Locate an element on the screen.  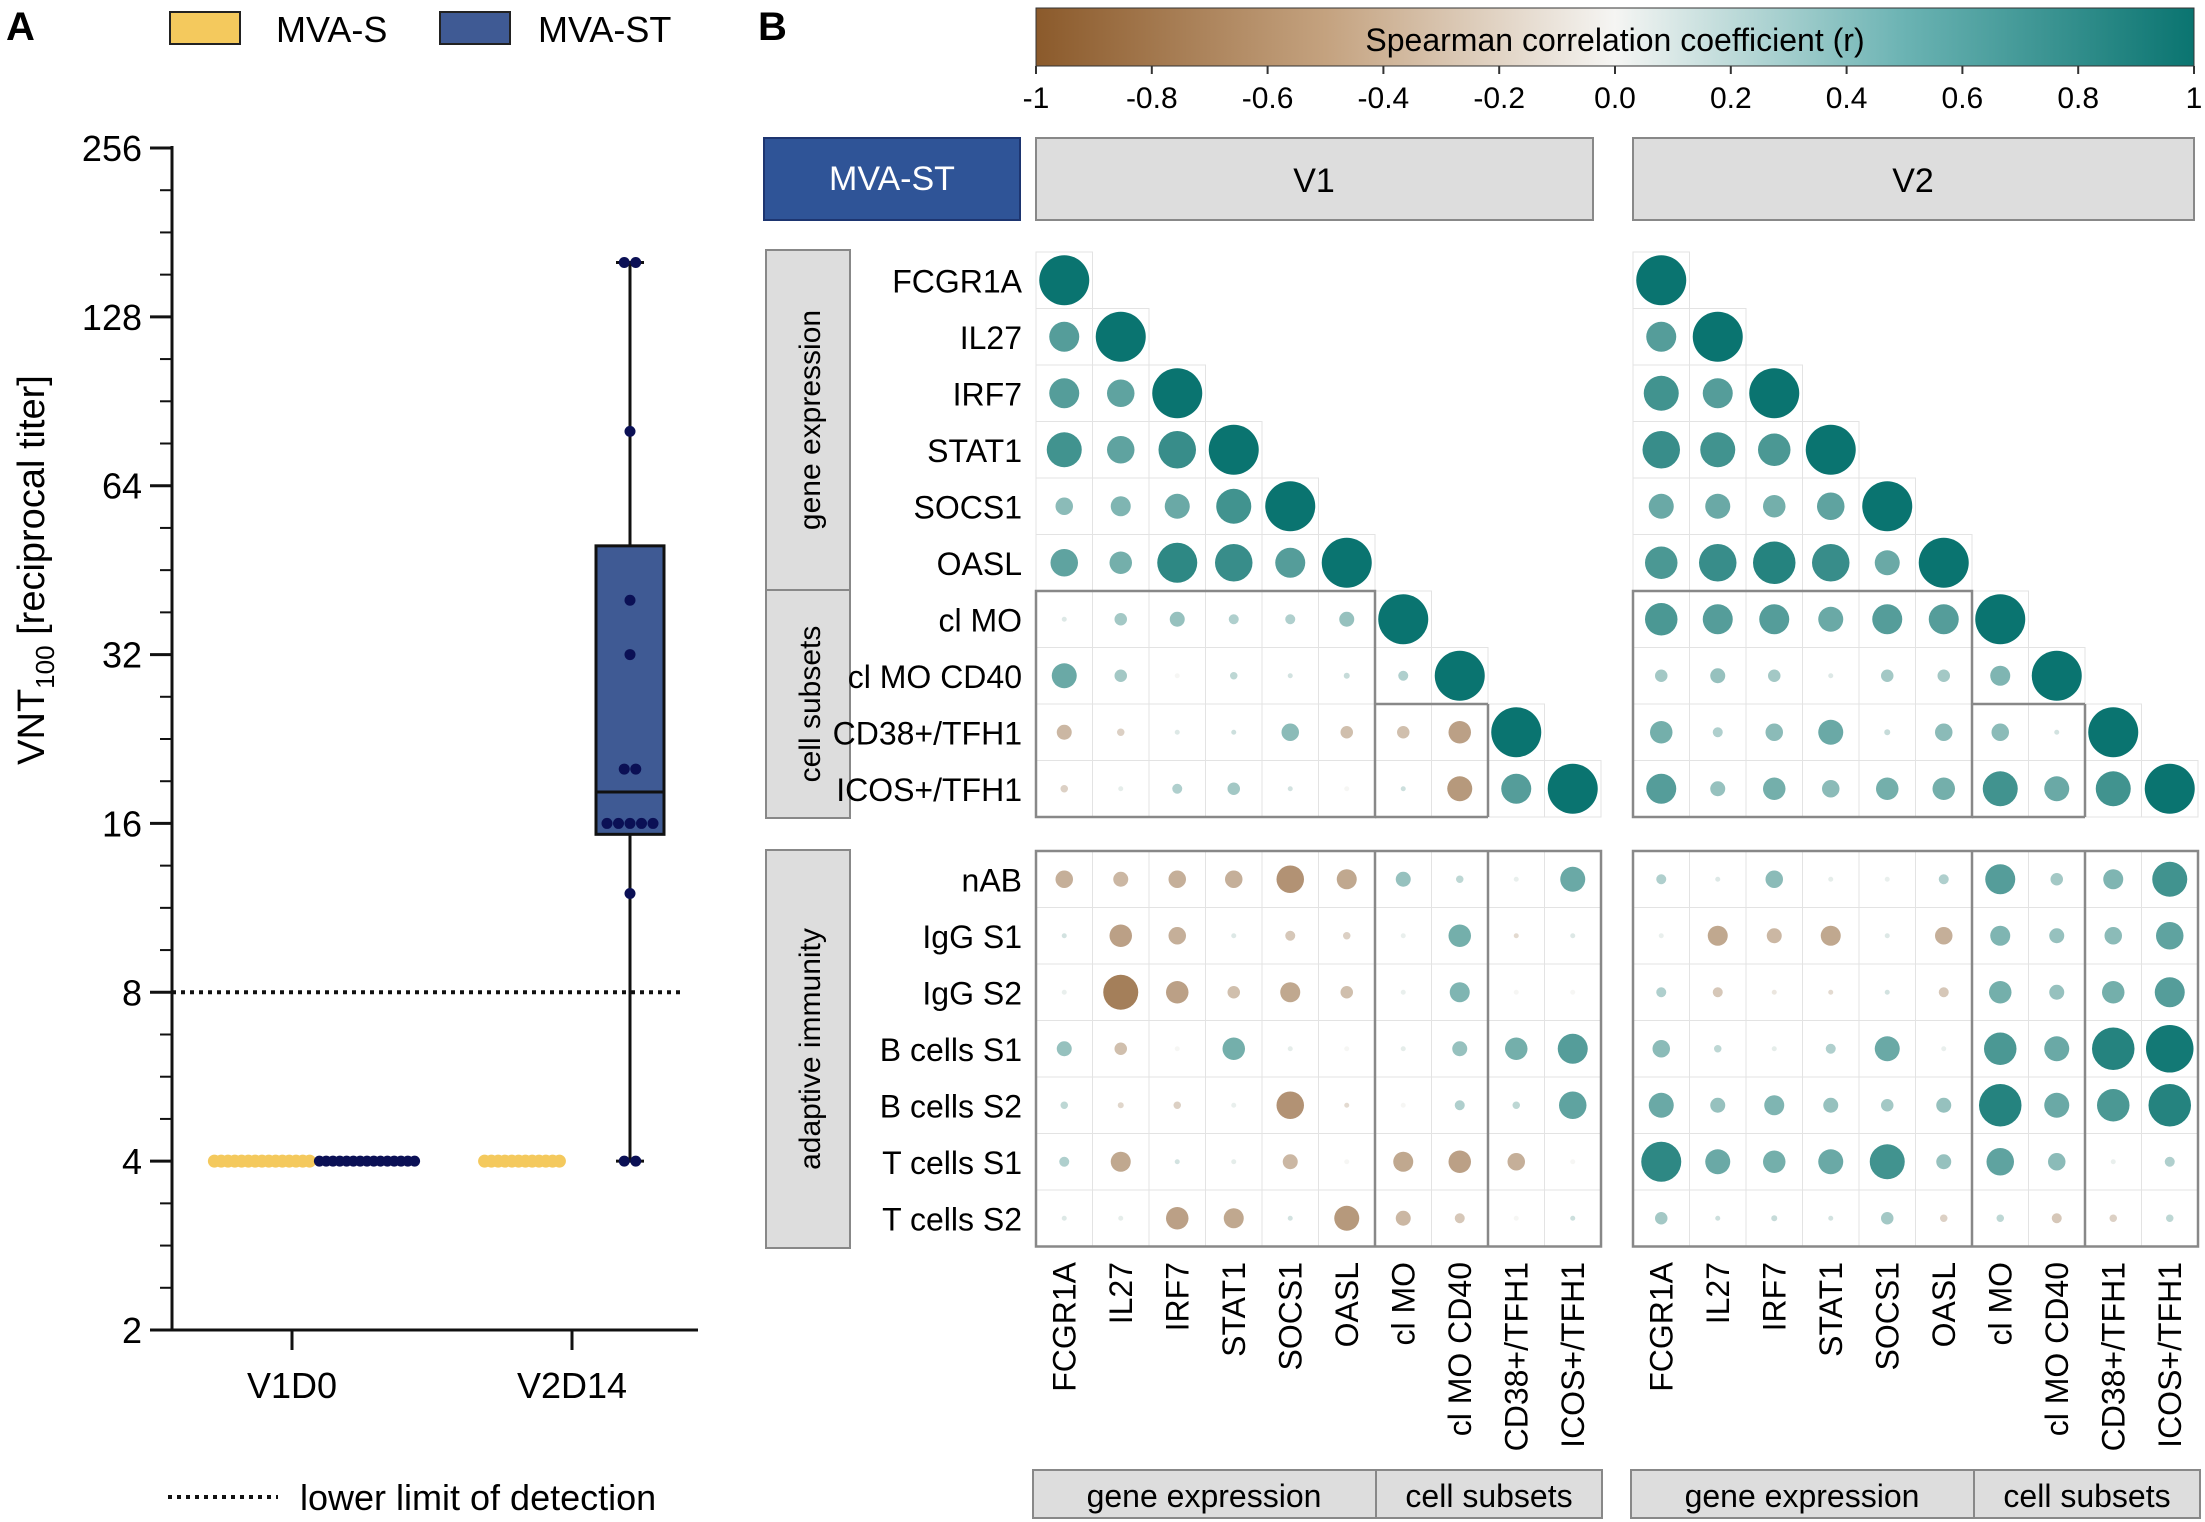
v1-col-label-icos-tfh1: ICOS+/TFH1 is located at coordinates (1573, 1355).